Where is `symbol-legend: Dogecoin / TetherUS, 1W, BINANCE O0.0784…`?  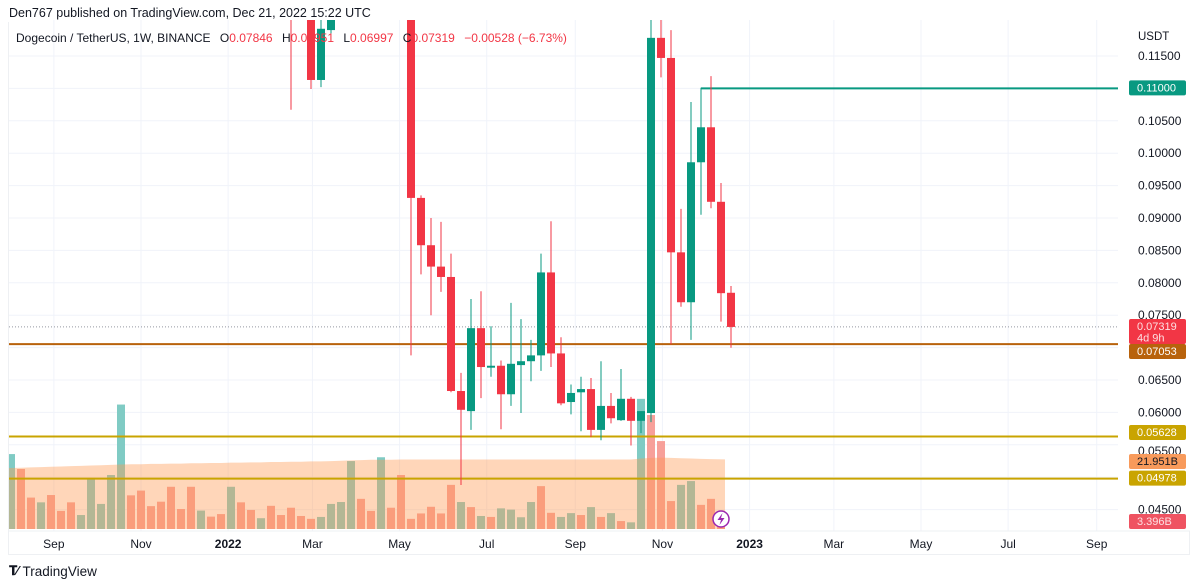
symbol-legend: Dogecoin / TetherUS, 1W, BINANCE O0.0784… is located at coordinates (291, 38).